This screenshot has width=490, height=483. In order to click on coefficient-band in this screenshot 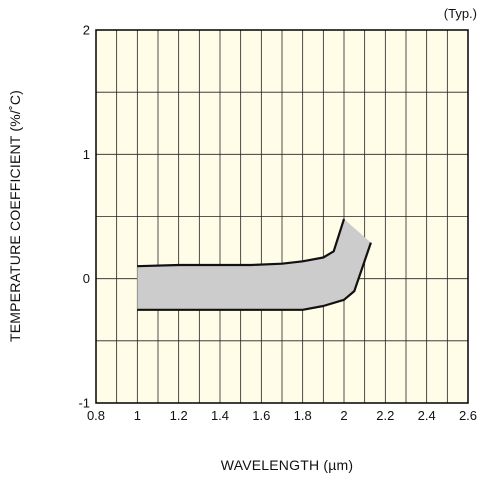, I will do `click(254, 264)`.